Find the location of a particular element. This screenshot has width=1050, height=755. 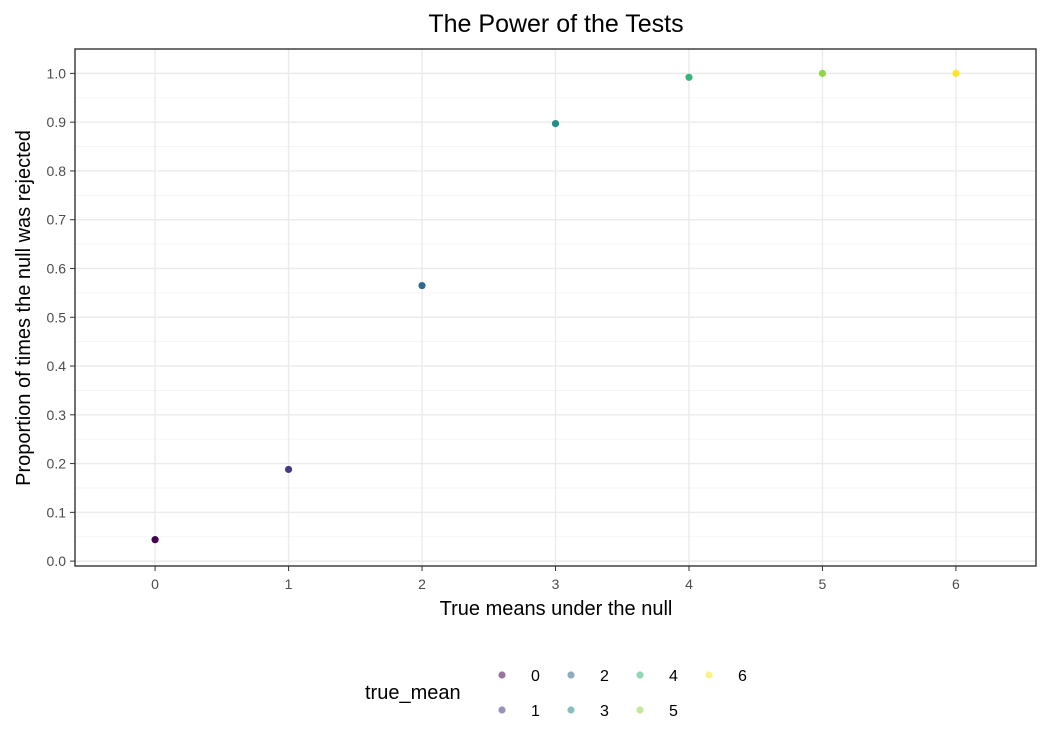

y-tick-label: 0.5 is located at coordinates (57, 317).